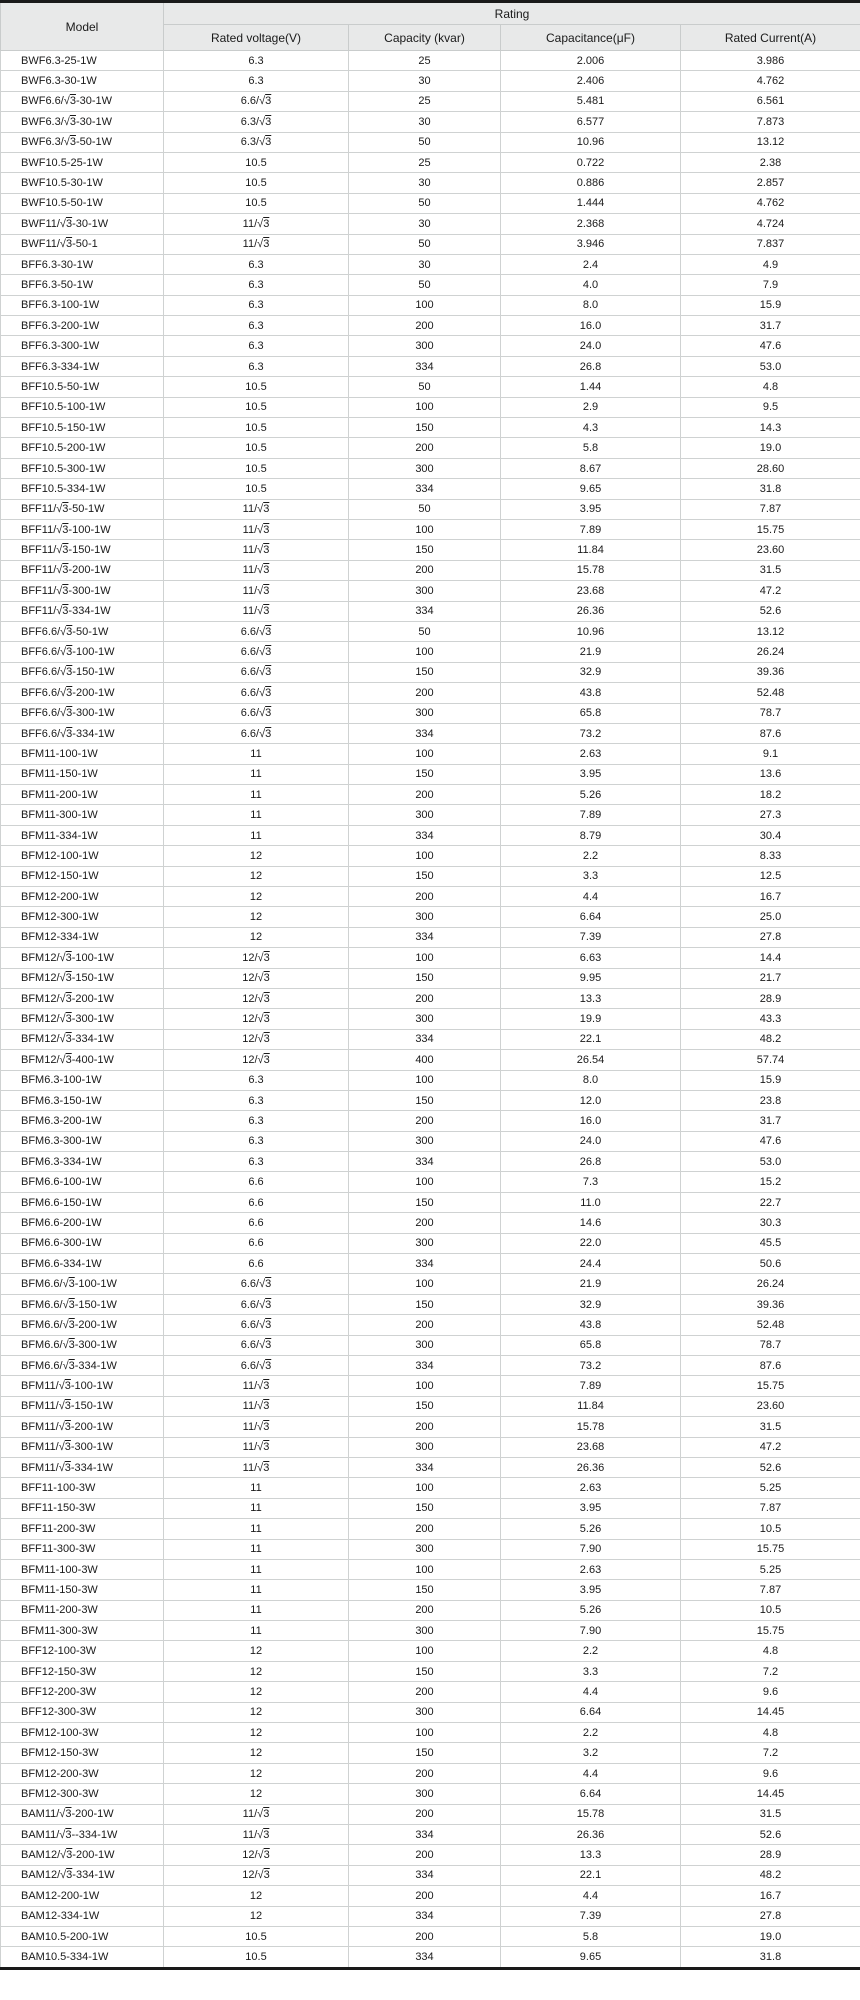 The image size is (860, 2000). Describe the element at coordinates (82, 1447) in the screenshot. I see `model-cell: BFM11/√3-300-1W` at that location.